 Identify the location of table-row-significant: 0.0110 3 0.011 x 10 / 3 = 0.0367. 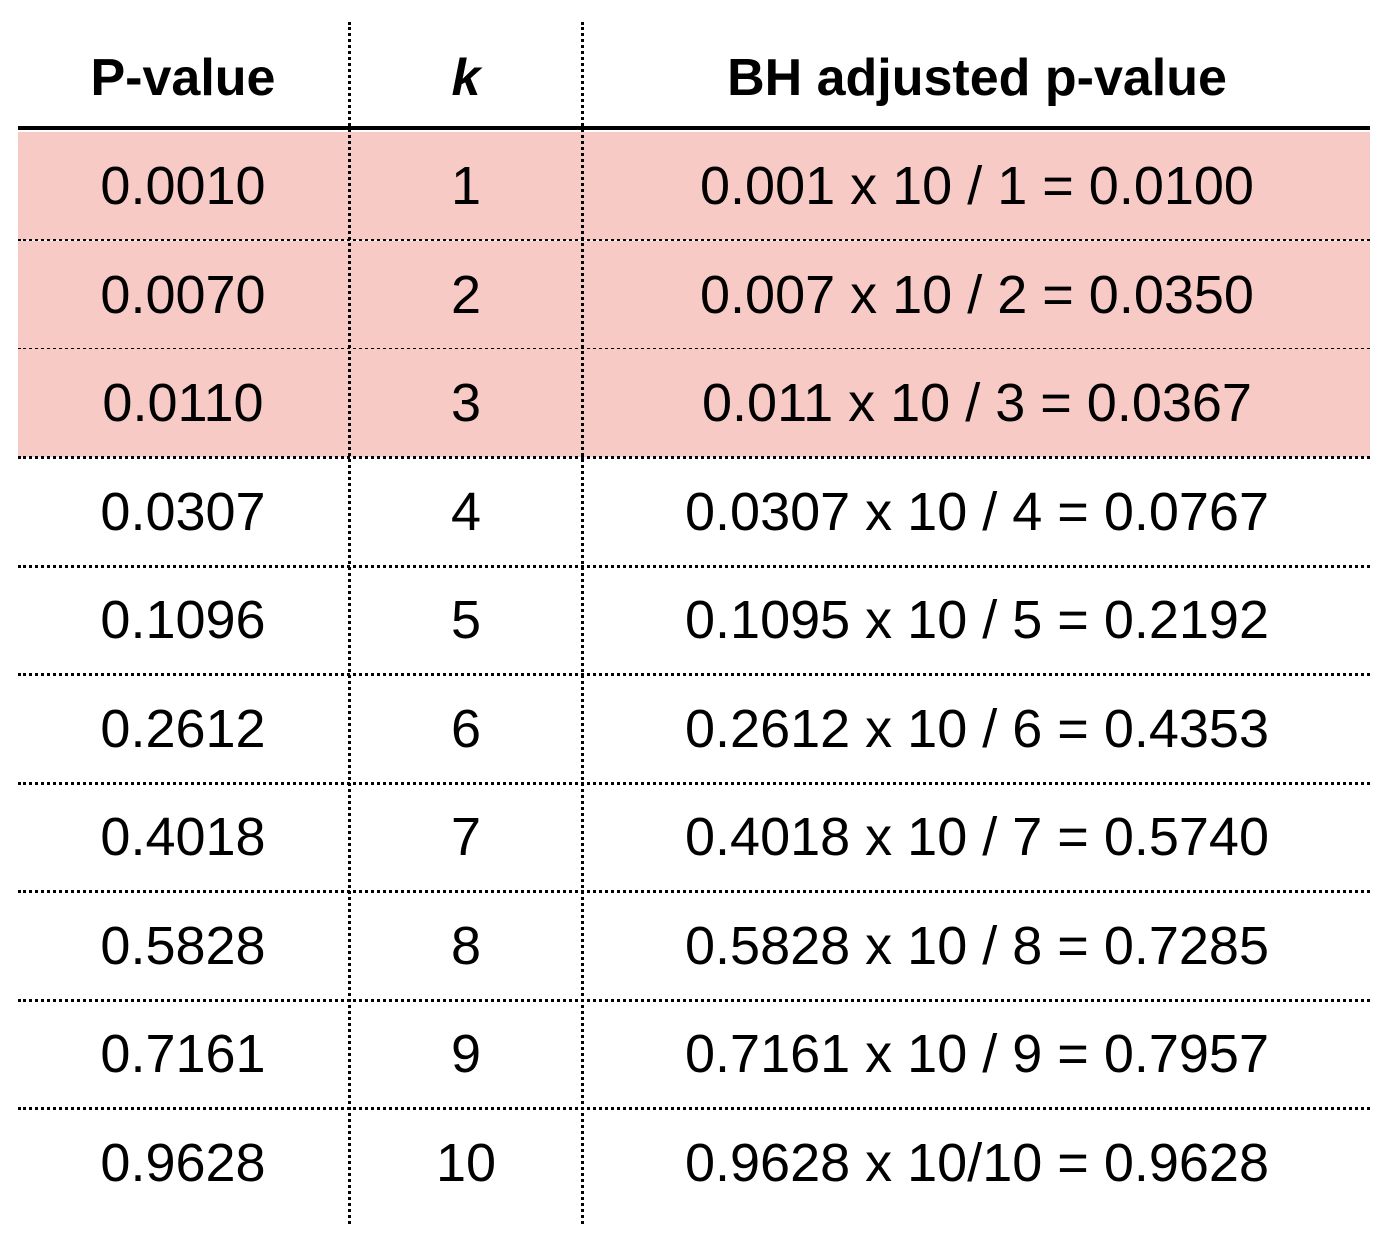
(694, 404).